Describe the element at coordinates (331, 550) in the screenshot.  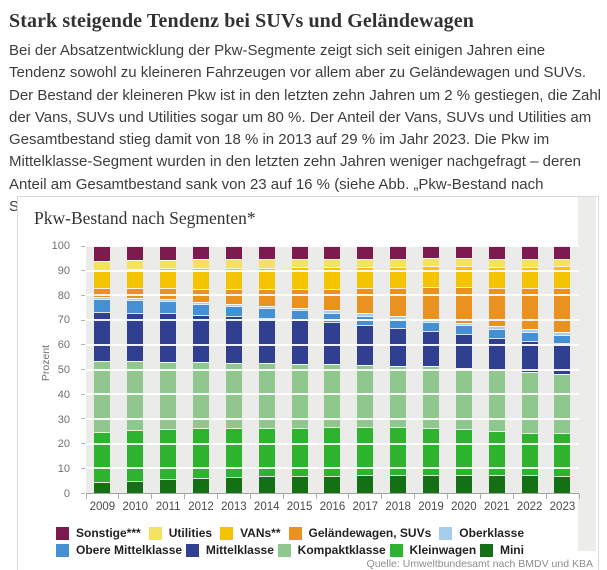
I see `legend-item-kompaktklasse: Kompaktklasse` at that location.